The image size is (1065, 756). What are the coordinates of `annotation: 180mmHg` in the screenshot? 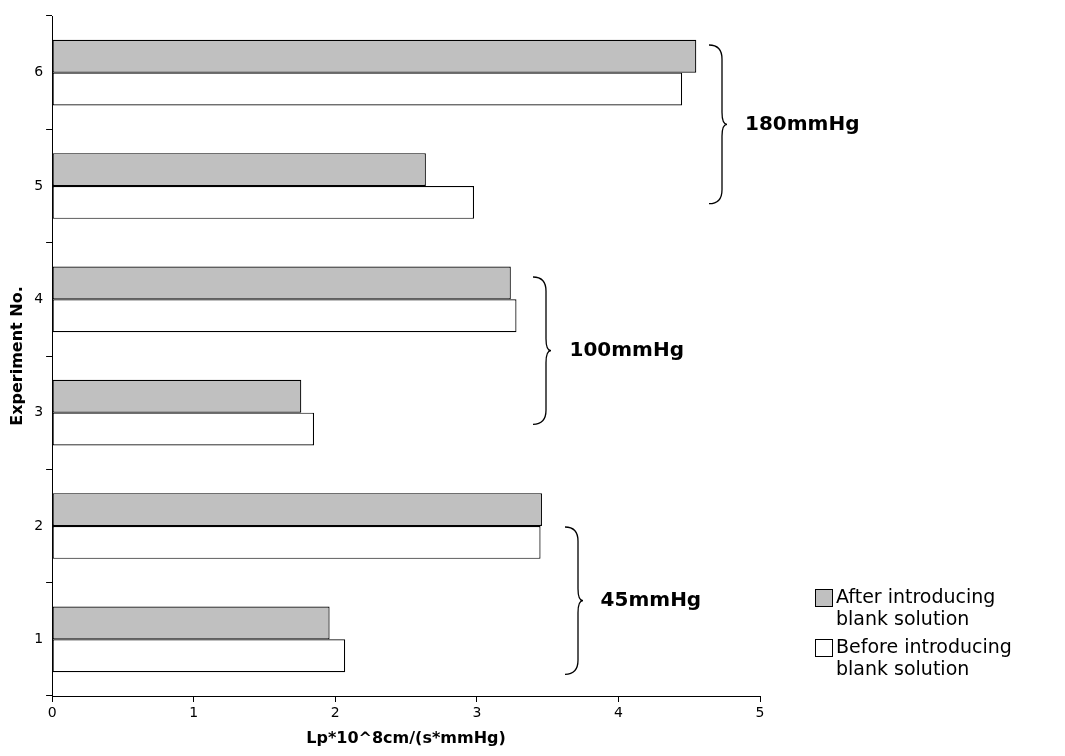 It's located at (802, 123).